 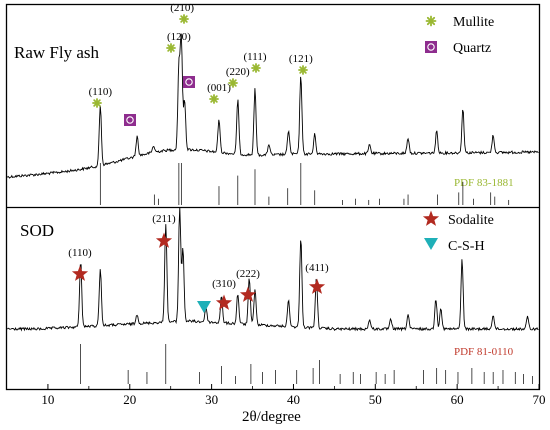 I want to click on hkl-label-top: (001), so click(x=219, y=88).